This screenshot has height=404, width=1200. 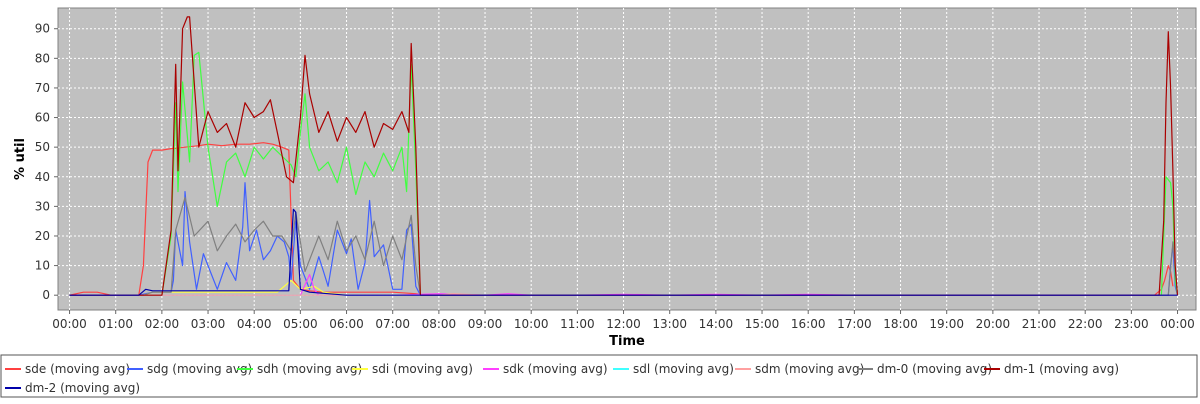 What do you see at coordinates (900, 324) in the screenshot?
I see `x-tick-label: 18:00` at bounding box center [900, 324].